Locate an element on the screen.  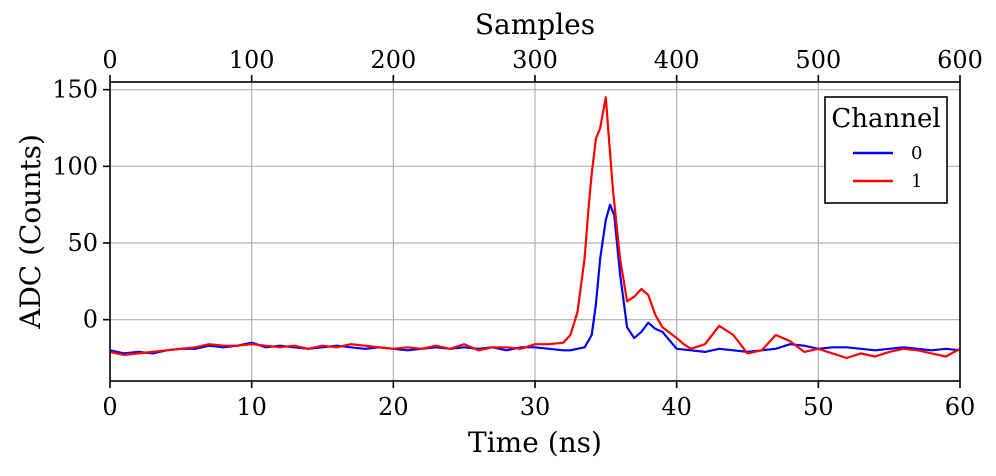
y-tick-label: 50 is located at coordinates (82, 243).